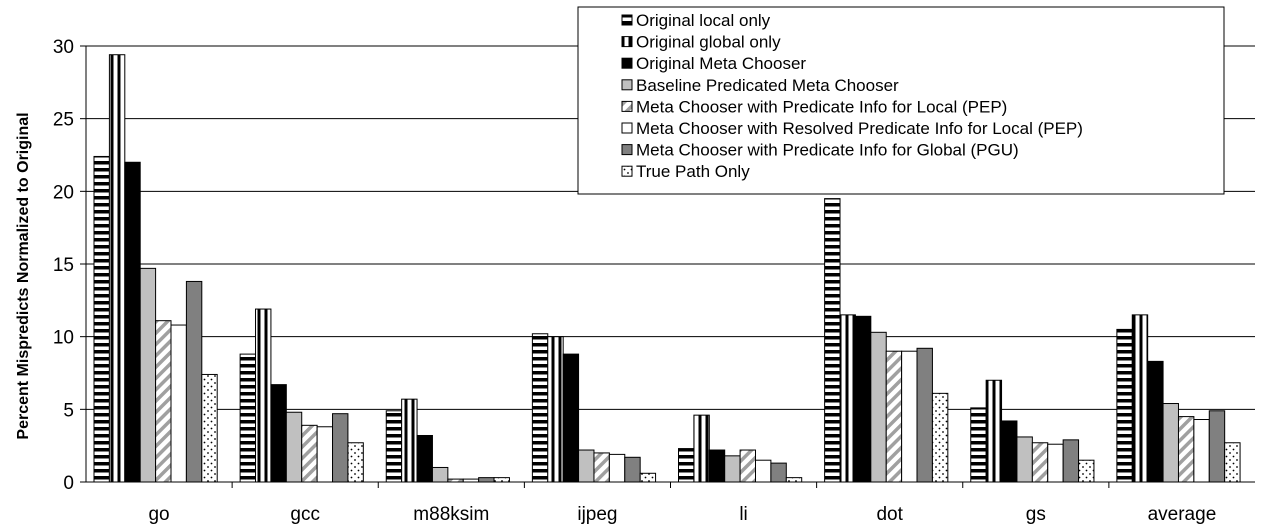  What do you see at coordinates (63, 192) in the screenshot?
I see `y-tick-label: 20` at bounding box center [63, 192].